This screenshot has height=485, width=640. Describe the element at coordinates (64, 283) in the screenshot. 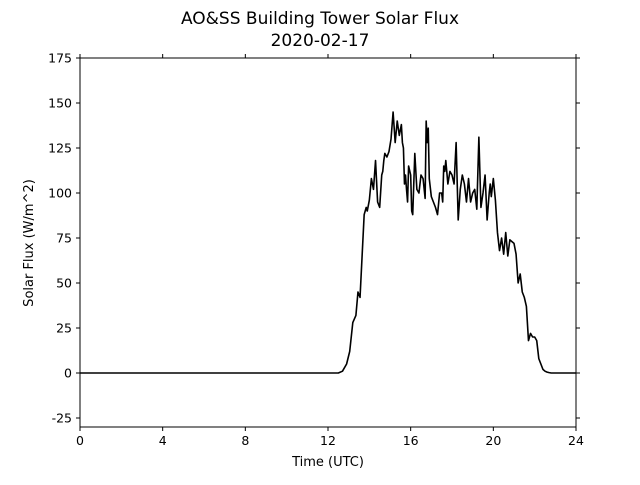

I see `y-tick-label: 50` at that location.